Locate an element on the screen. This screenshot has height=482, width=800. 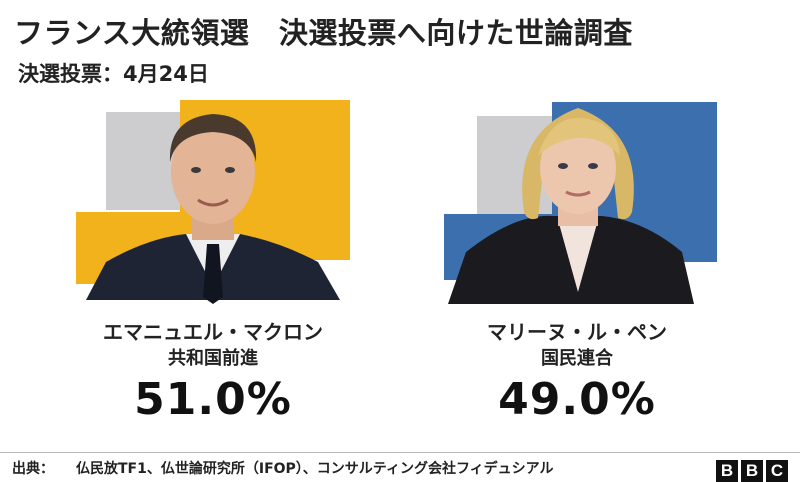
blouse-shape is located at coordinates (578, 256).